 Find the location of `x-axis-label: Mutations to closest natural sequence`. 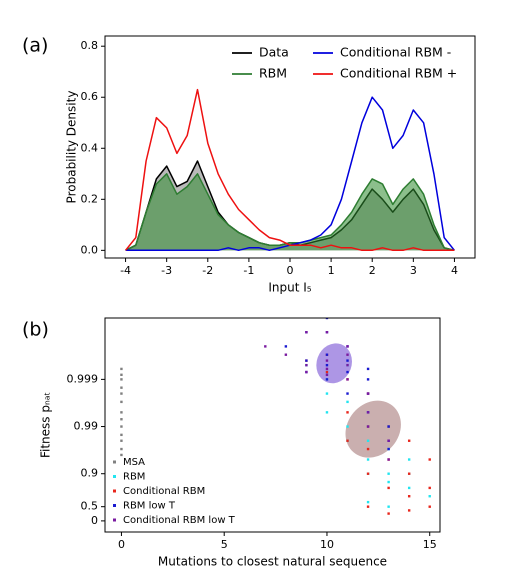

x-axis-label: Mutations to closest natural sequence is located at coordinates (272, 562).